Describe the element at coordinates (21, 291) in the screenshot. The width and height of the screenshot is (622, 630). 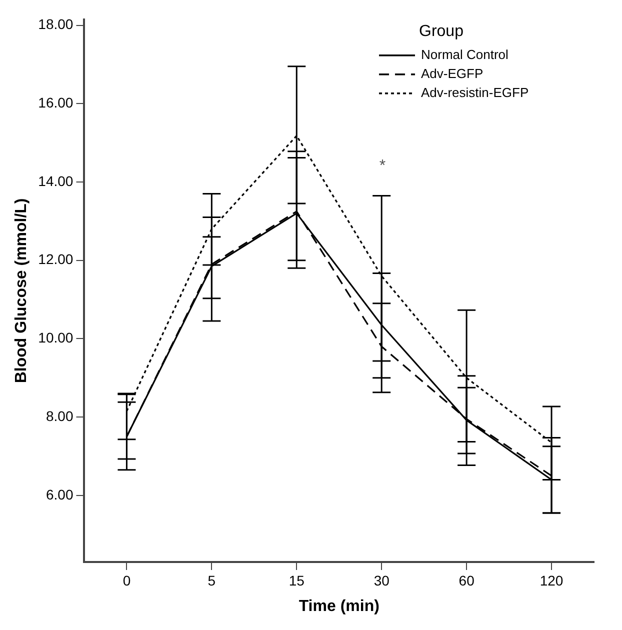
I see `y-axis-title: Blood Glucose (mmol/L)` at that location.